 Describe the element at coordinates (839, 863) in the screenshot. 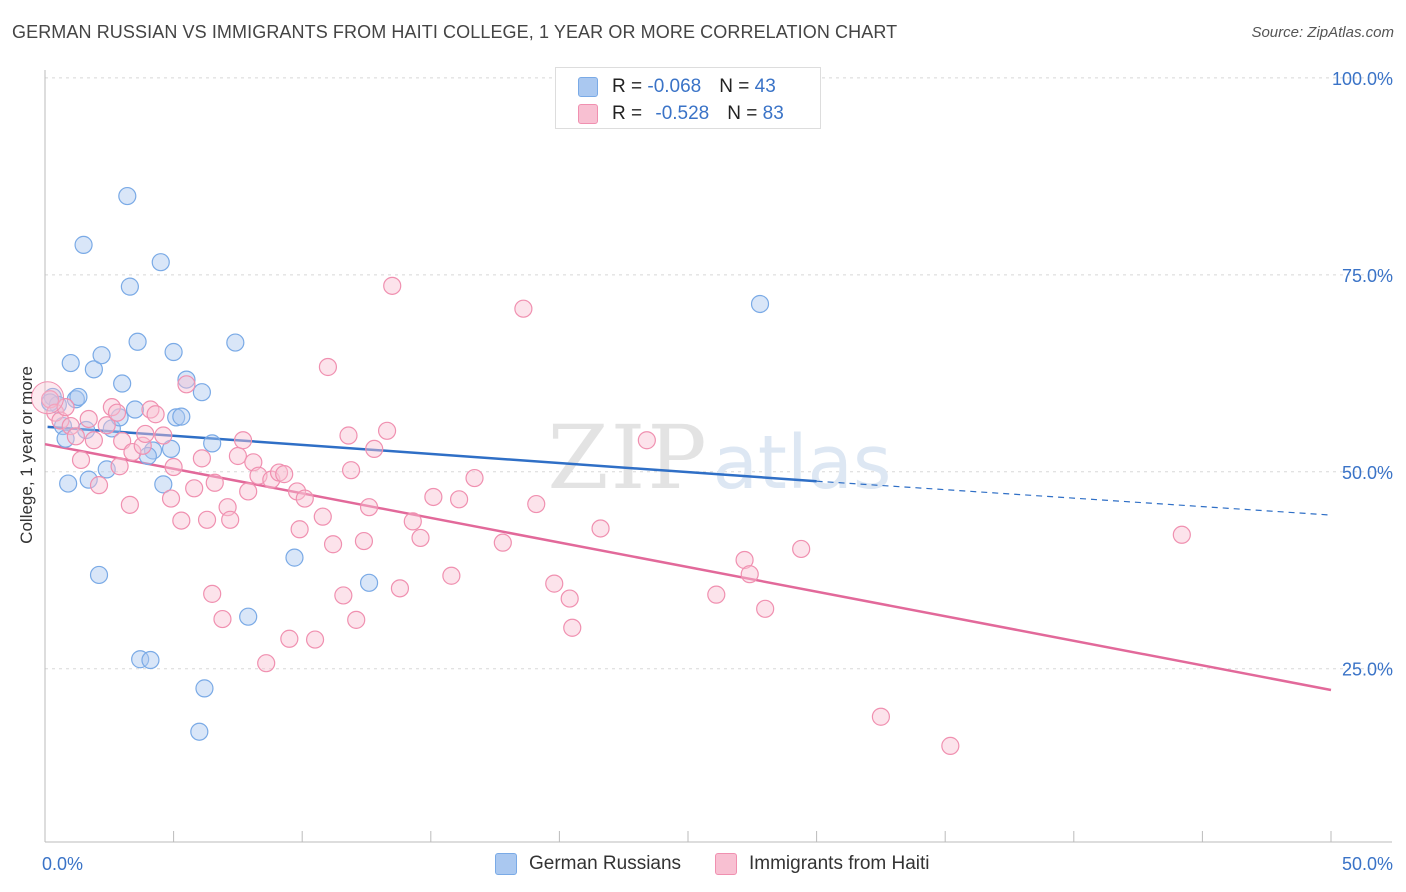

I see `bottom-legend-label: Immigrants from Haiti` at that location.